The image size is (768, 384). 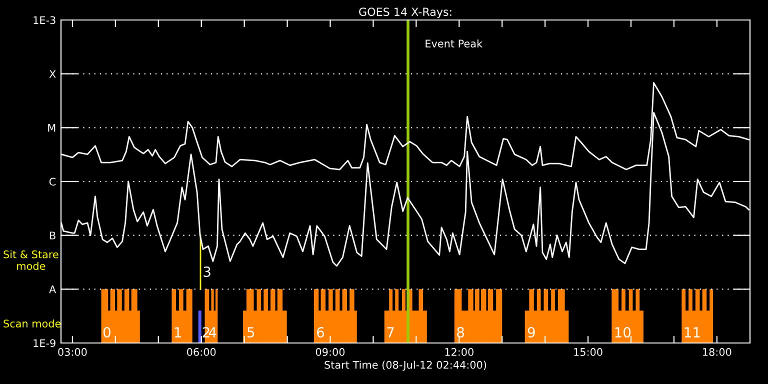 What do you see at coordinates (52, 290) in the screenshot?
I see `y-tick-label: A` at bounding box center [52, 290].